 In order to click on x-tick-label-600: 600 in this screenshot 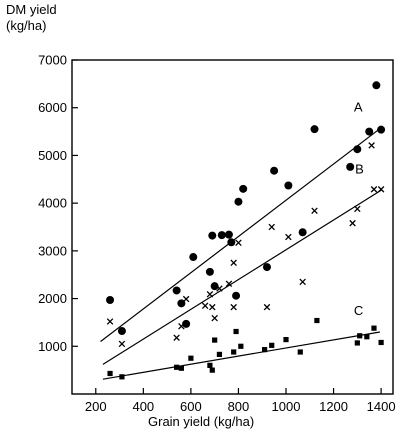, I will do `click(191, 406)`.